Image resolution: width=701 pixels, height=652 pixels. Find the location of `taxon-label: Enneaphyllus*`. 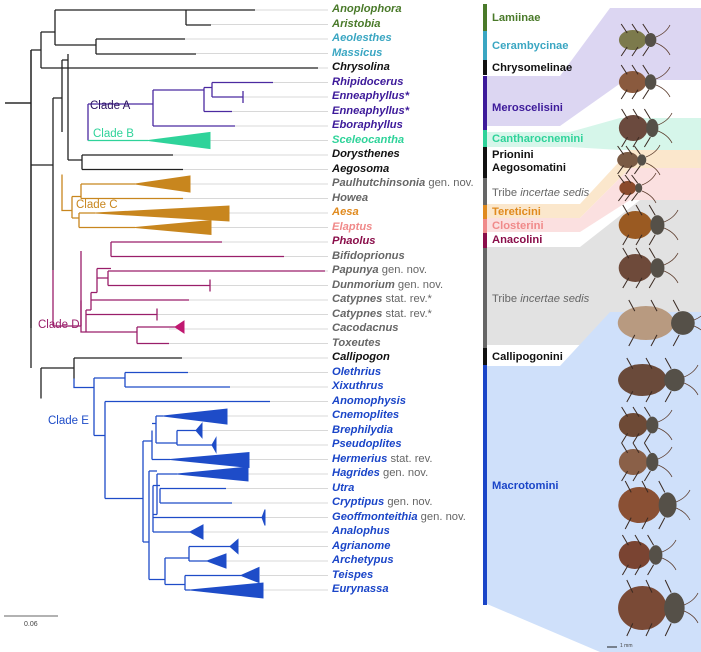

taxon-label: Enneaphyllus* is located at coordinates (370, 96).